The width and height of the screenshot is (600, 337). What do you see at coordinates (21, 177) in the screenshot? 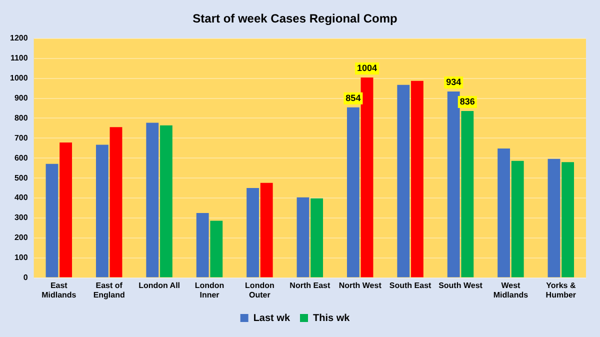
I see `y-tick-label: 500` at bounding box center [21, 177].